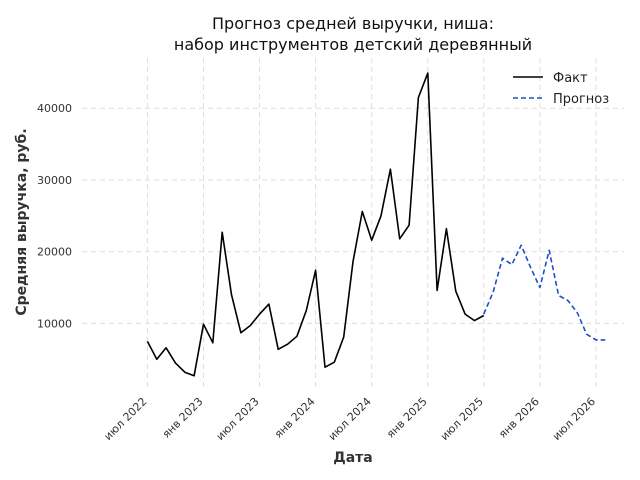 The height and width of the screenshot is (480, 640). Describe the element at coordinates (54, 252) in the screenshot. I see `y-tick-label: 20000` at that location.